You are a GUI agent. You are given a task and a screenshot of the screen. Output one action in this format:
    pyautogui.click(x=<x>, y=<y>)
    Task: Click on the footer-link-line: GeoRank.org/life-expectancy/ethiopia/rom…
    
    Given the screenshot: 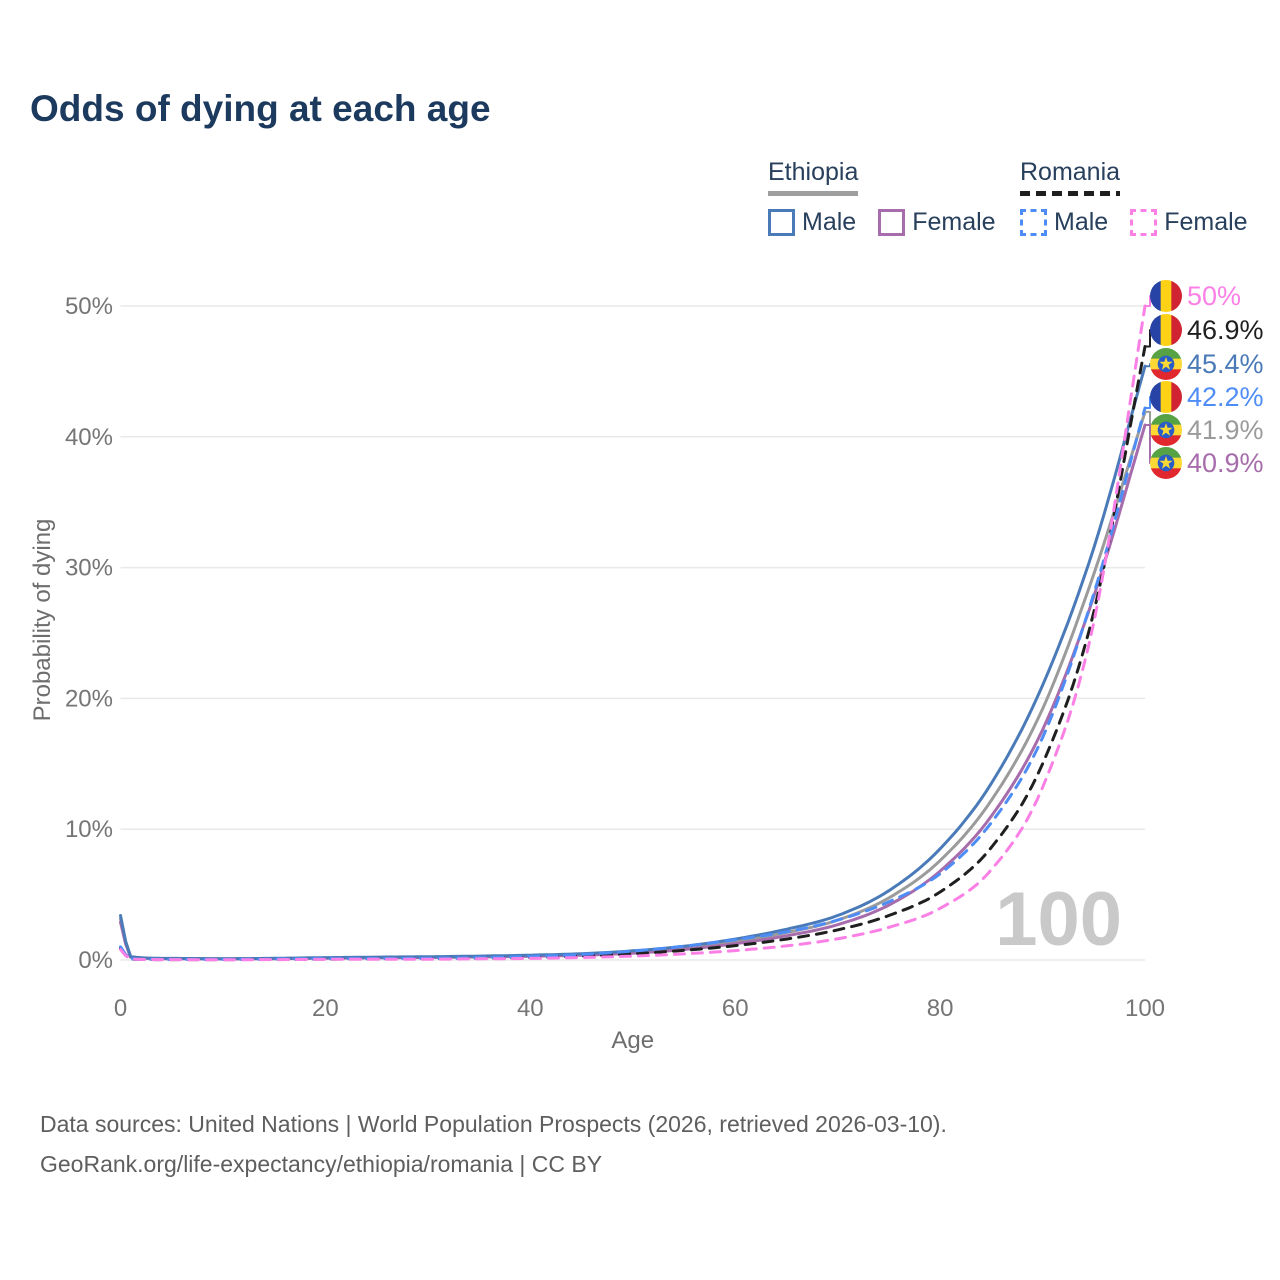 What is the action you would take?
    pyautogui.click(x=321, y=1164)
    